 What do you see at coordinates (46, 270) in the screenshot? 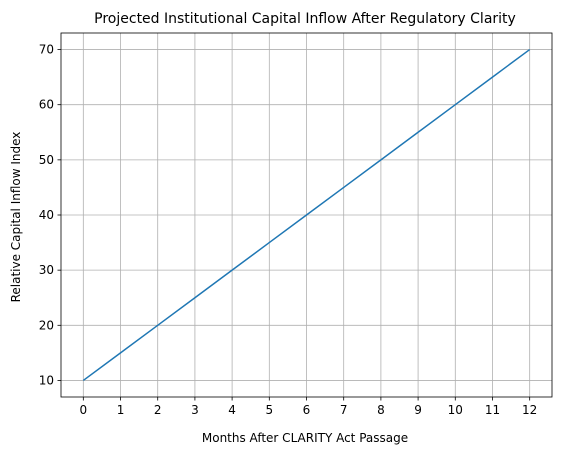
I see `y-tick-label: 30` at bounding box center [46, 270].